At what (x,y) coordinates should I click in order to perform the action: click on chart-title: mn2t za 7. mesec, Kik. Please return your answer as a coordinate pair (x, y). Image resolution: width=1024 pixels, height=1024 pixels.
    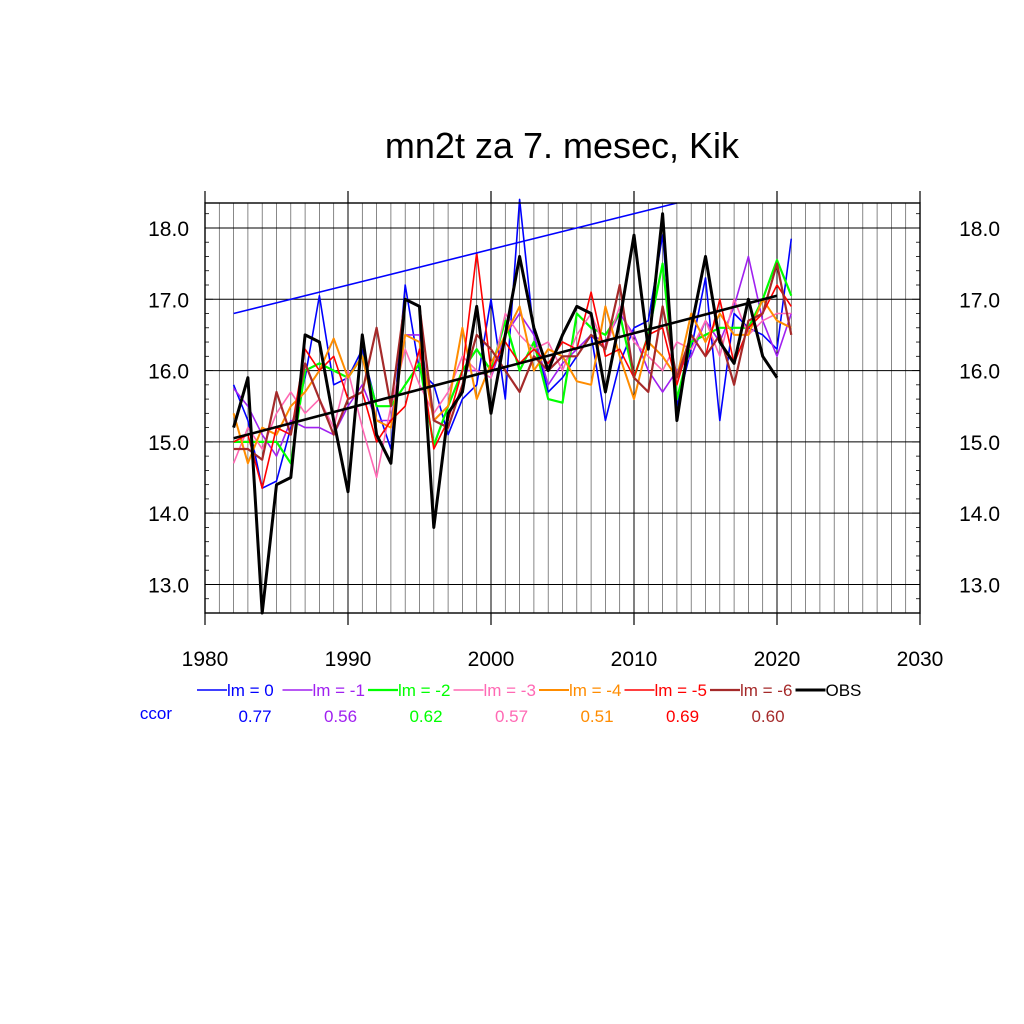
    Looking at the image, I should click on (562, 145).